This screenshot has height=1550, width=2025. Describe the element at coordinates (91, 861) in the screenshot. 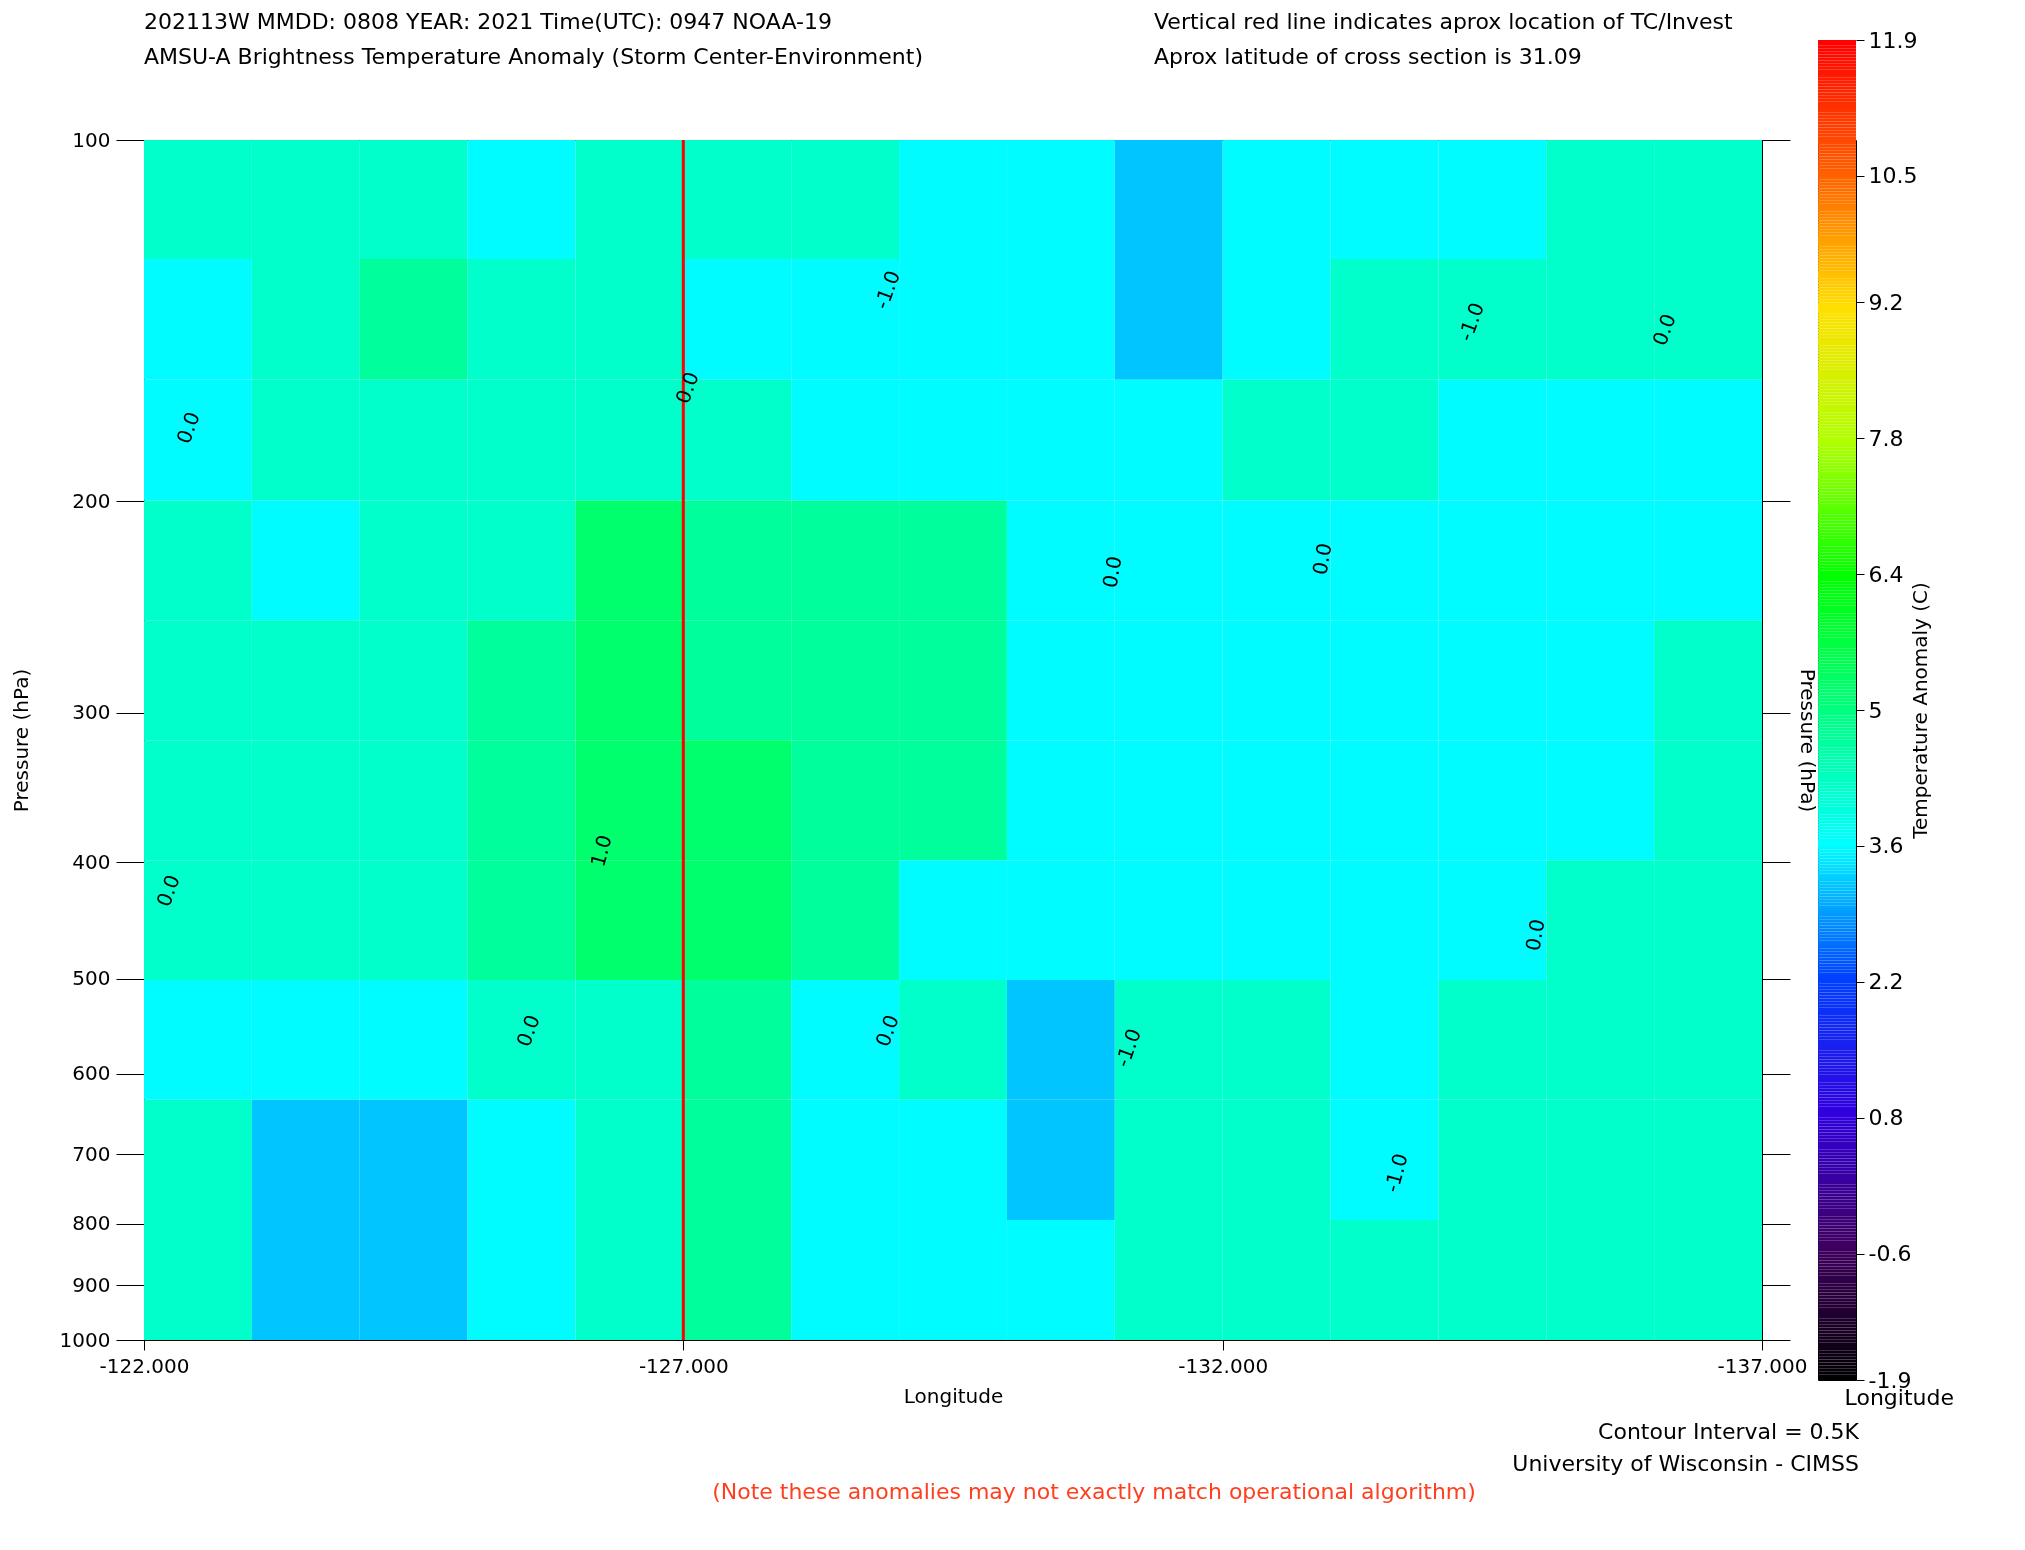

I see `y-tick-label: 400` at that location.